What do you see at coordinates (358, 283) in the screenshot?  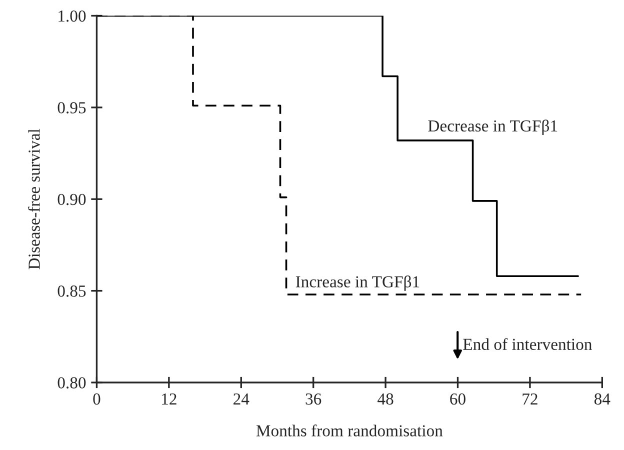 I see `annotation: Increase in TGFβ1` at bounding box center [358, 283].